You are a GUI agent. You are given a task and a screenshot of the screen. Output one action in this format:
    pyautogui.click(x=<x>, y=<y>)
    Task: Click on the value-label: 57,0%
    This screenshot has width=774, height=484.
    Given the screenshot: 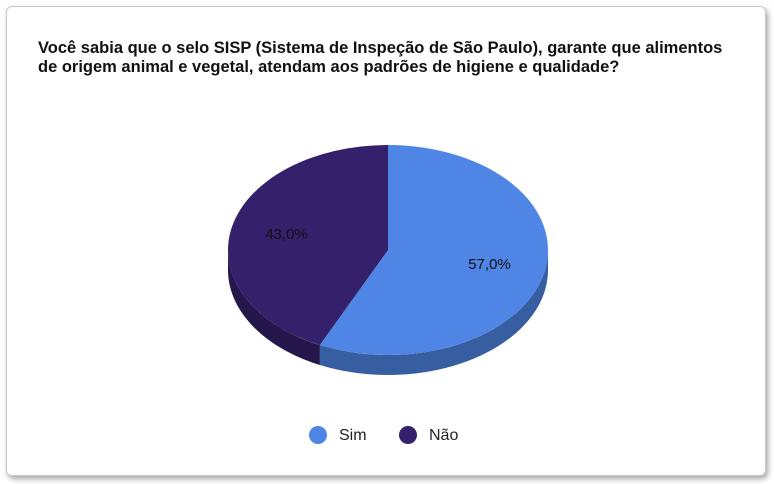 What is the action you would take?
    pyautogui.click(x=489, y=264)
    